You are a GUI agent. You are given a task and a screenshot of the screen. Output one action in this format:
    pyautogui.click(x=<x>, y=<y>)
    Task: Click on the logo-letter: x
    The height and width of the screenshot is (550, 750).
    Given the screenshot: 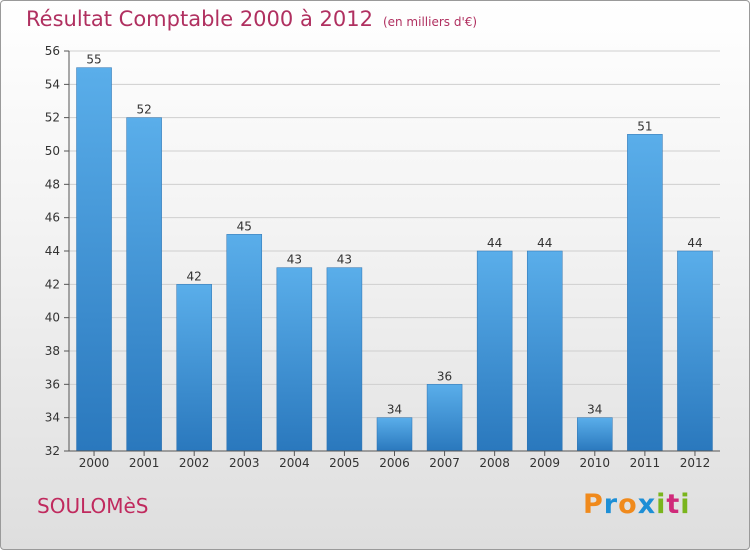 What is the action you would take?
    pyautogui.click(x=647, y=504)
    